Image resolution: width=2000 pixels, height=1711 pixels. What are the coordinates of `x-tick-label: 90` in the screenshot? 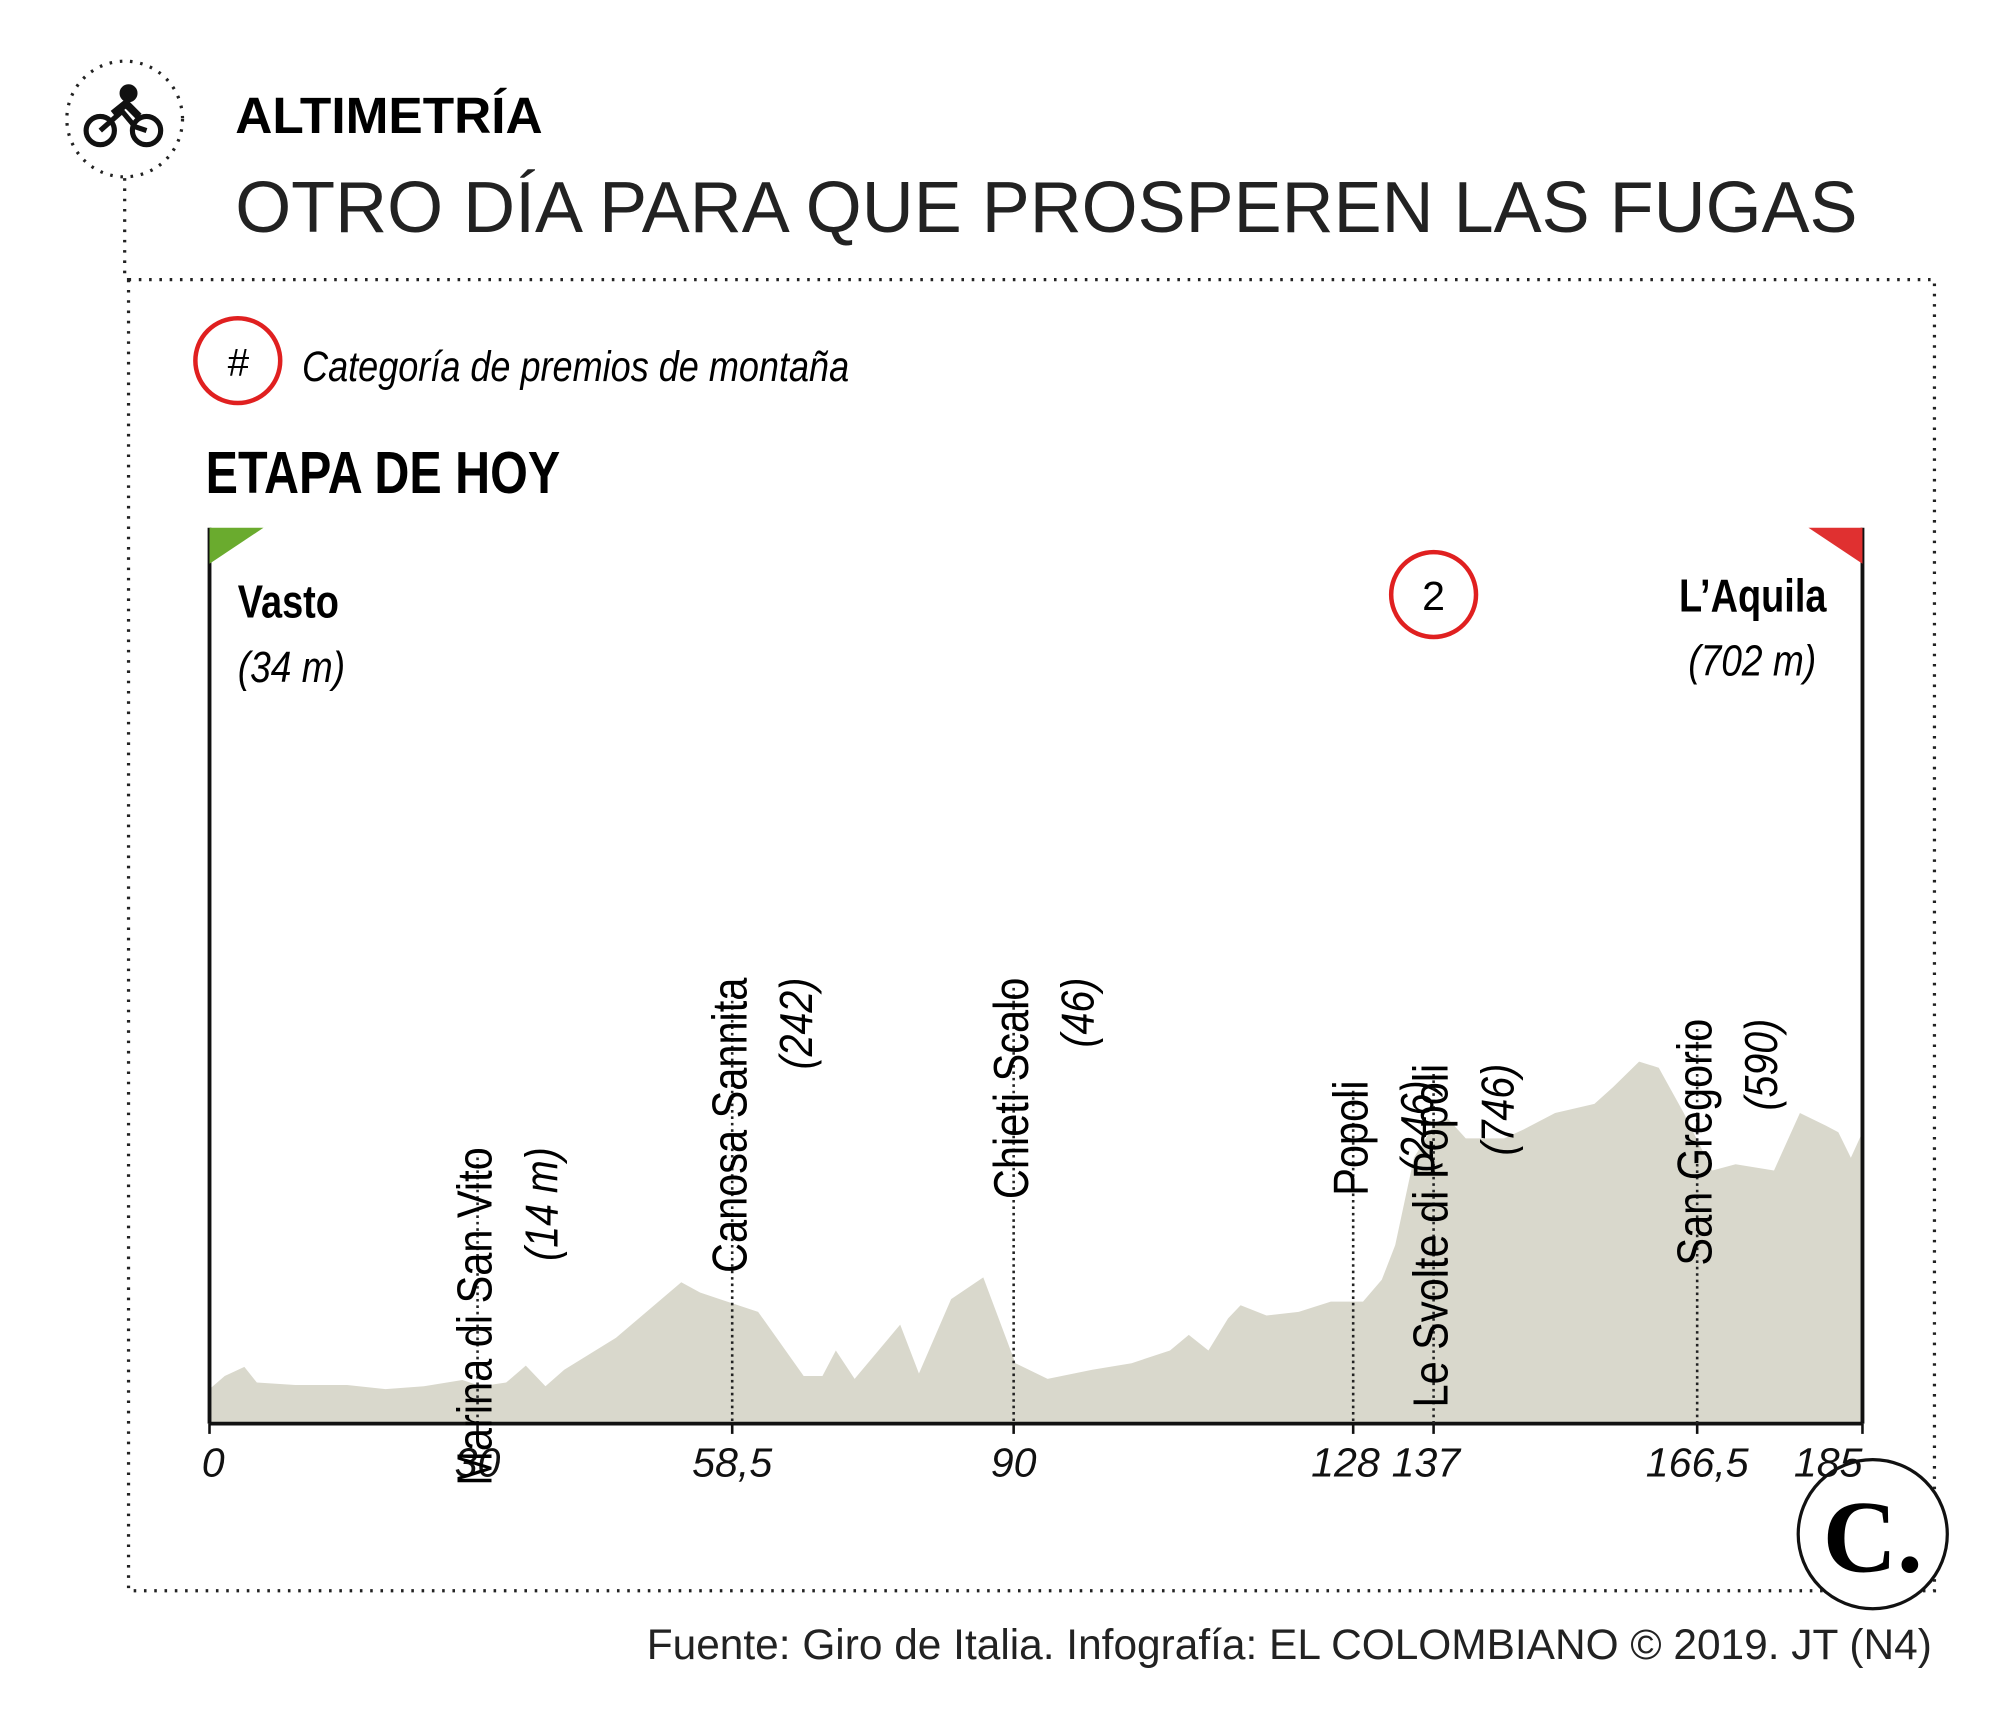 It's located at (1014, 1462).